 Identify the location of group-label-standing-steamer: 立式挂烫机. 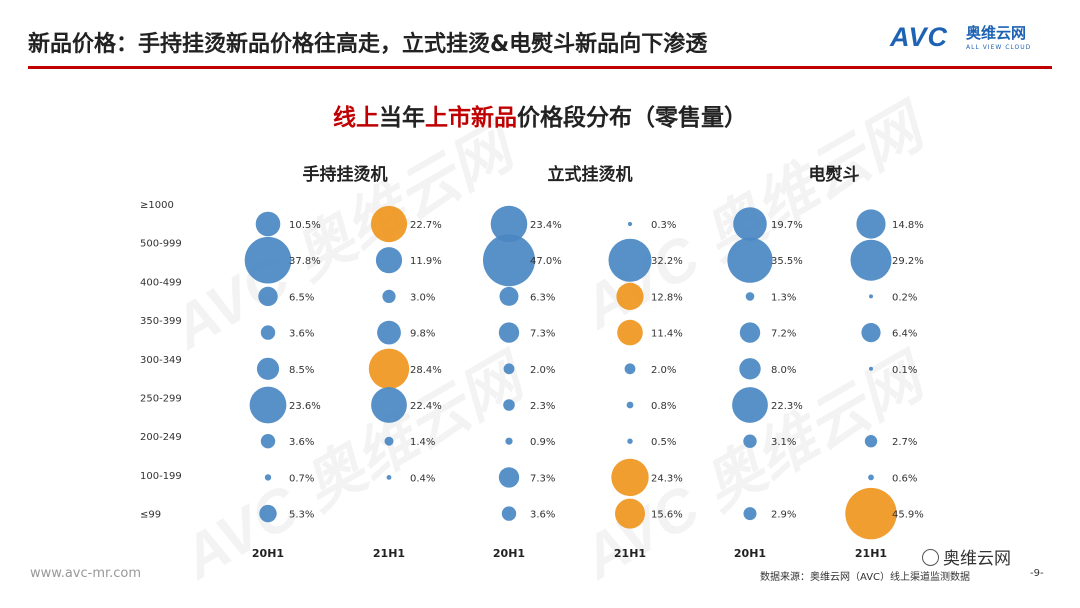
(590, 175).